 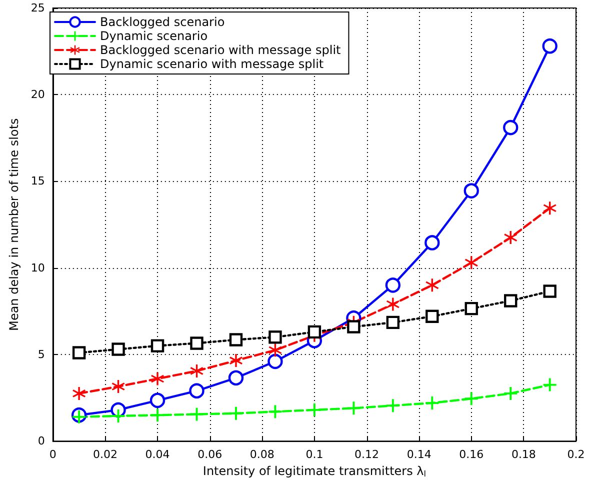 I want to click on y-tick-label: 5, so click(x=41, y=354).